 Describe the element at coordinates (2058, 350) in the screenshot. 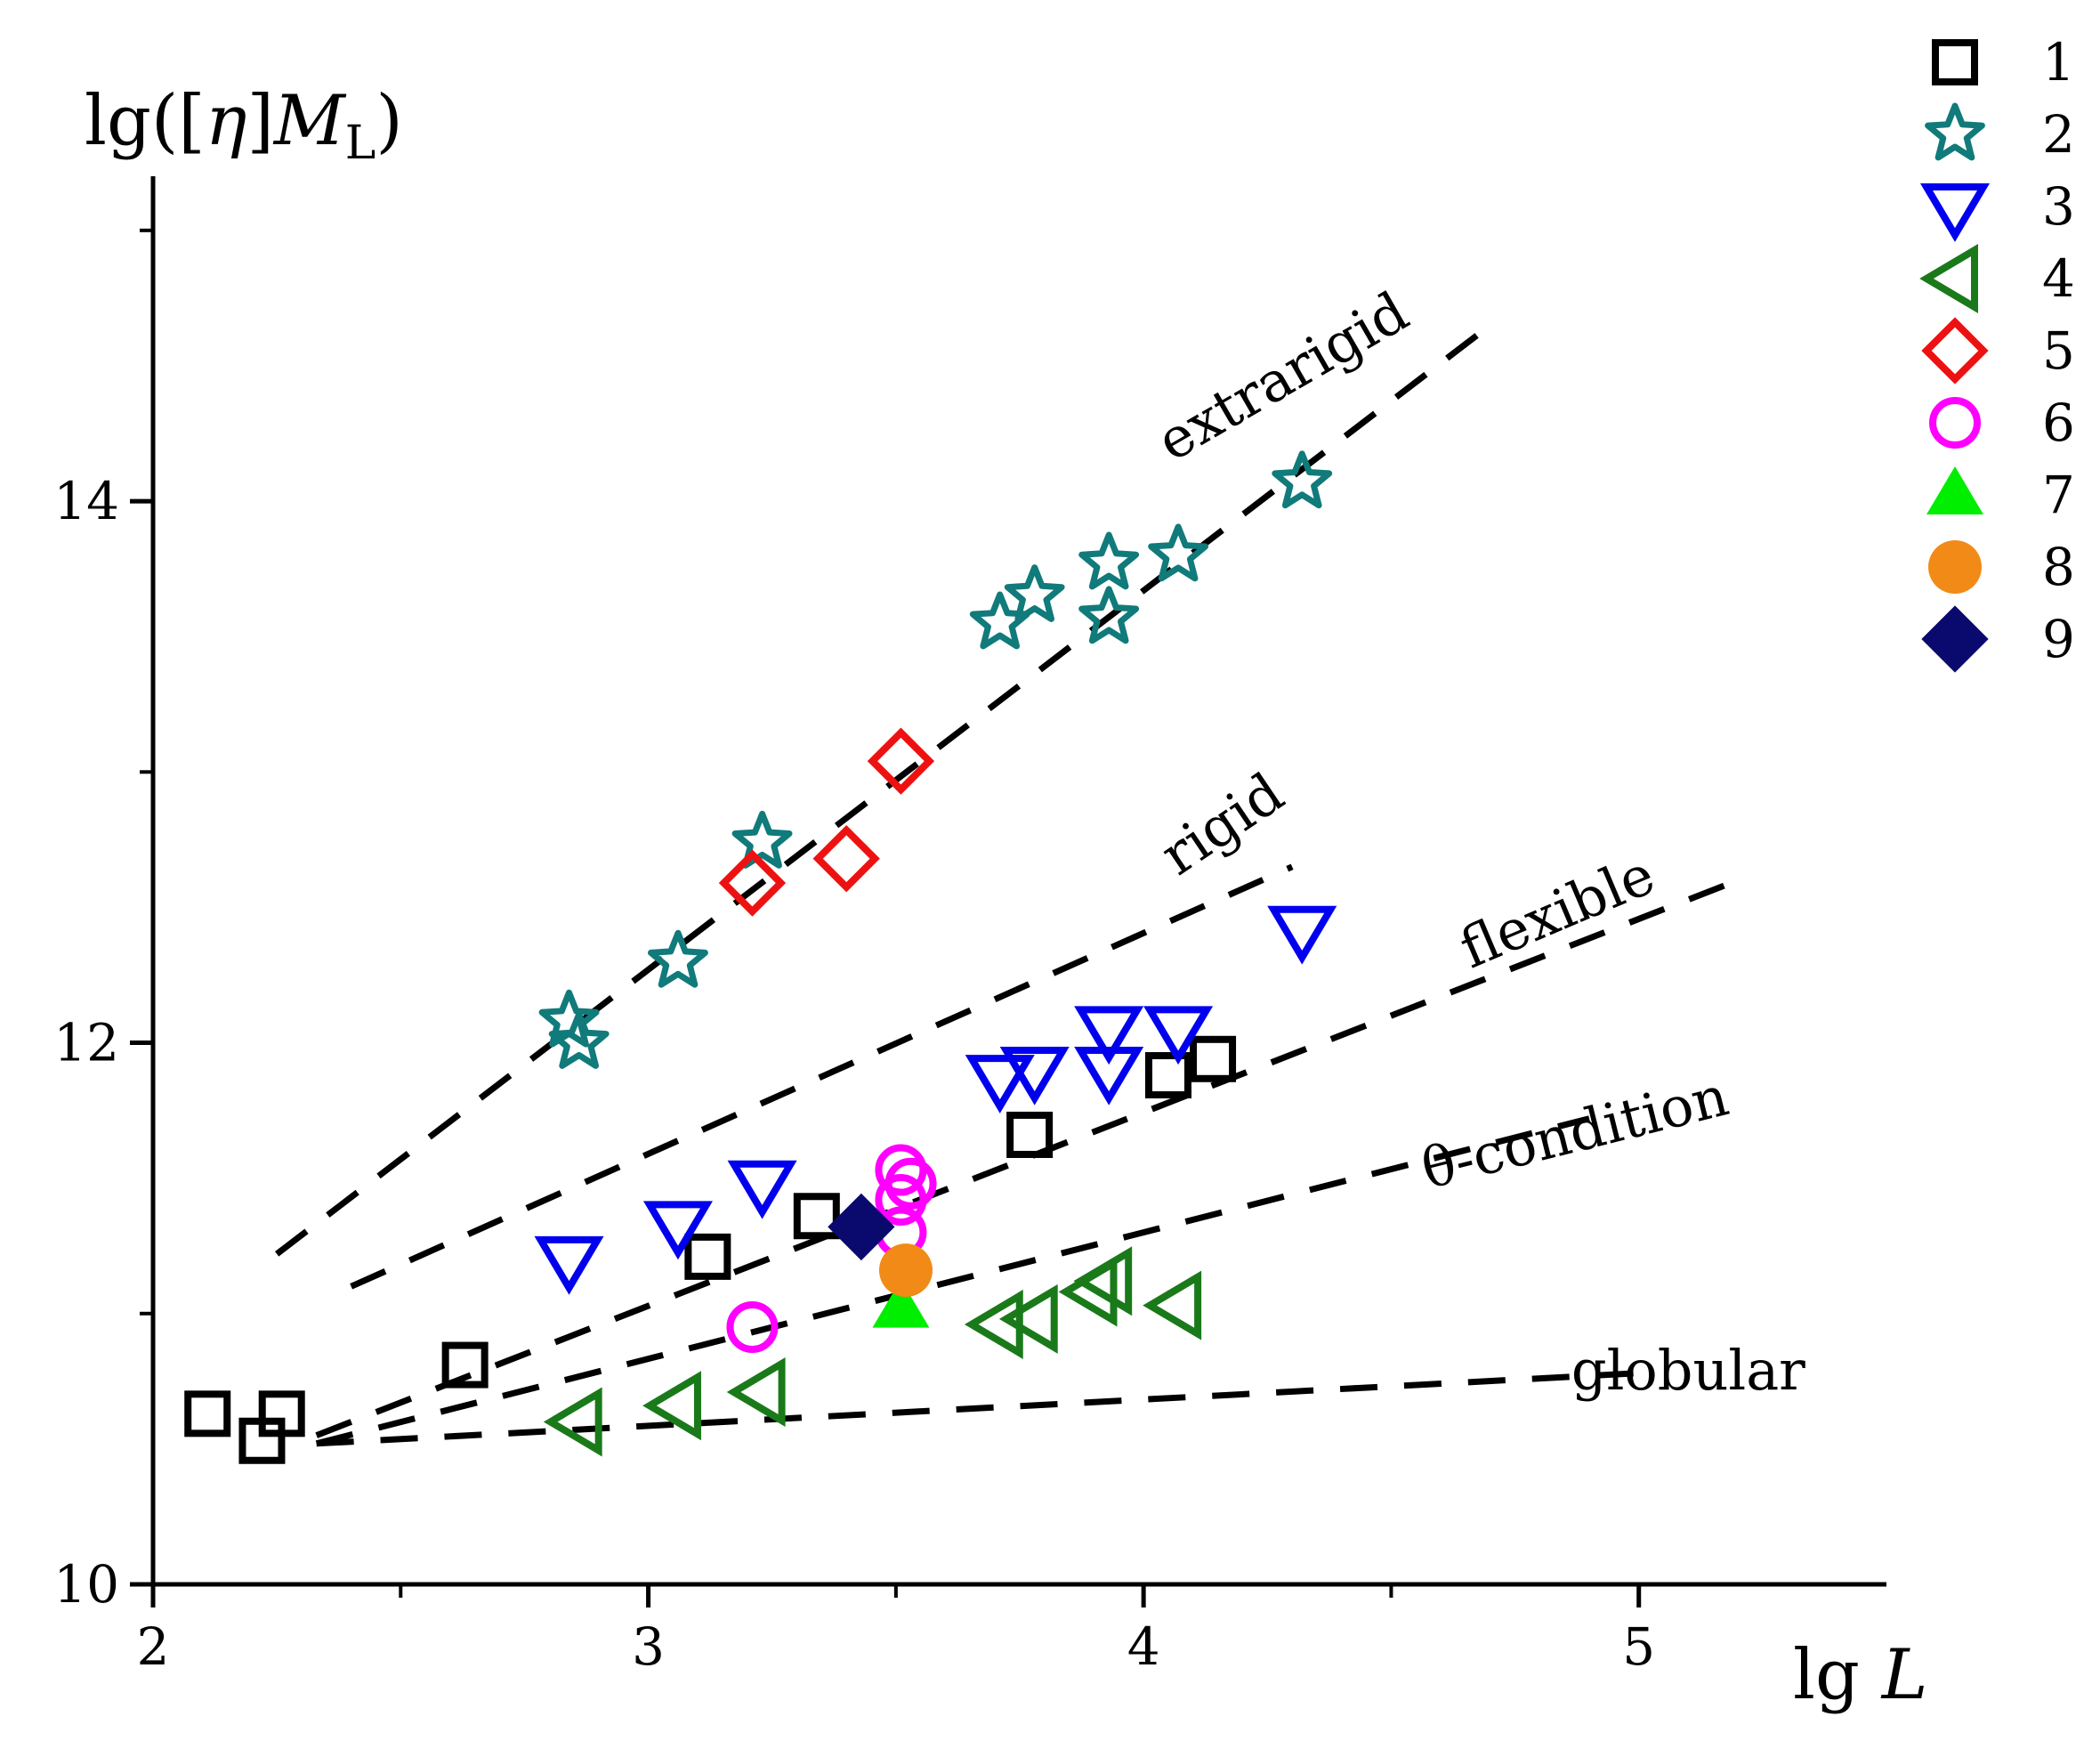

I see `legend-label-5: 5` at that location.